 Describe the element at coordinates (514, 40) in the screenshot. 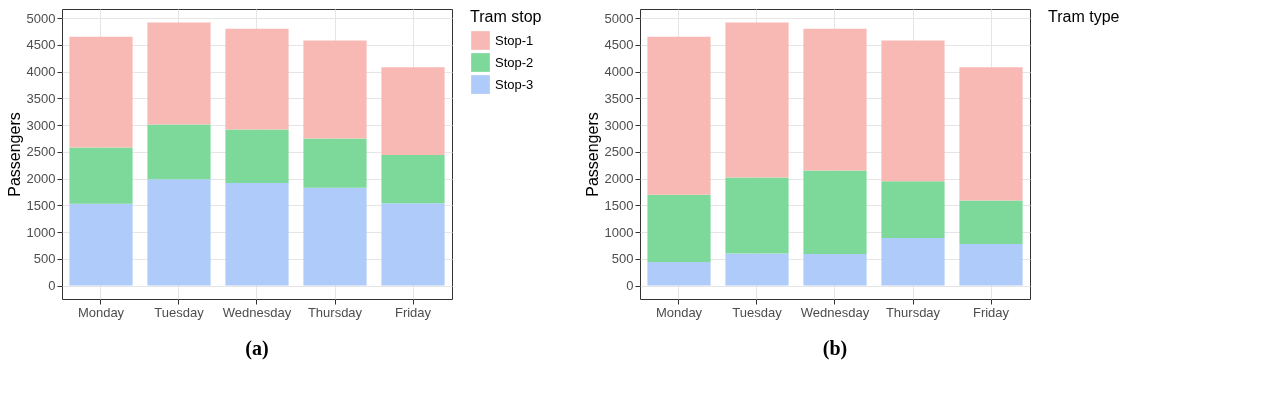

I see `legend-label: Stop-1` at that location.